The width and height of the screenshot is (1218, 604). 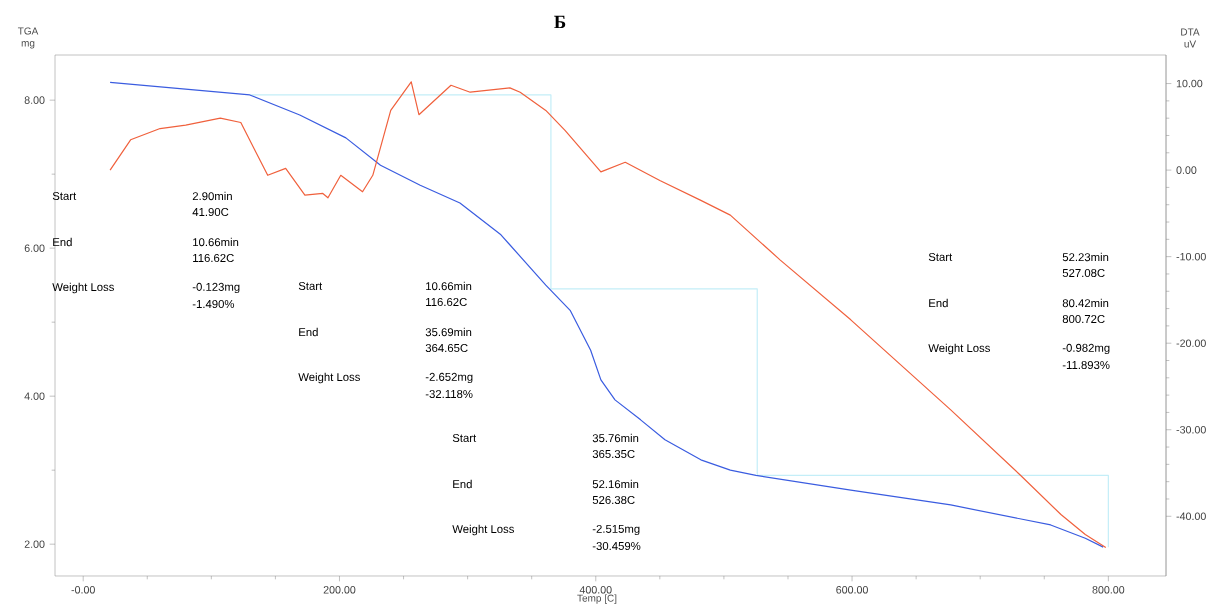 I want to click on y-tick-label: 8.00, so click(x=34, y=100).